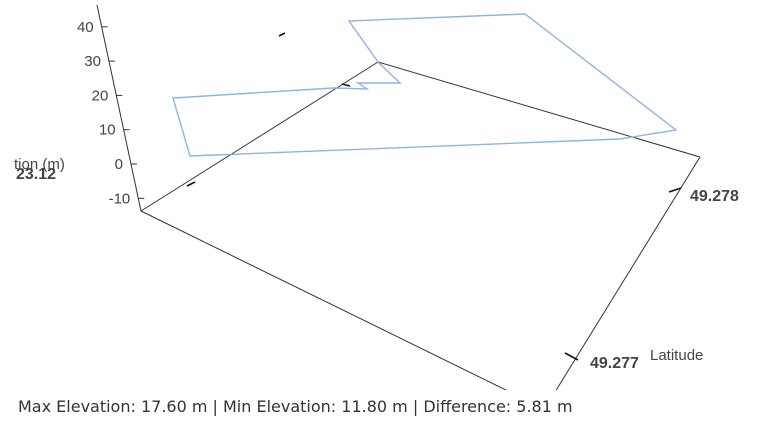  What do you see at coordinates (39, 164) in the screenshot?
I see `elevation-axis-title: tion (m)` at bounding box center [39, 164].